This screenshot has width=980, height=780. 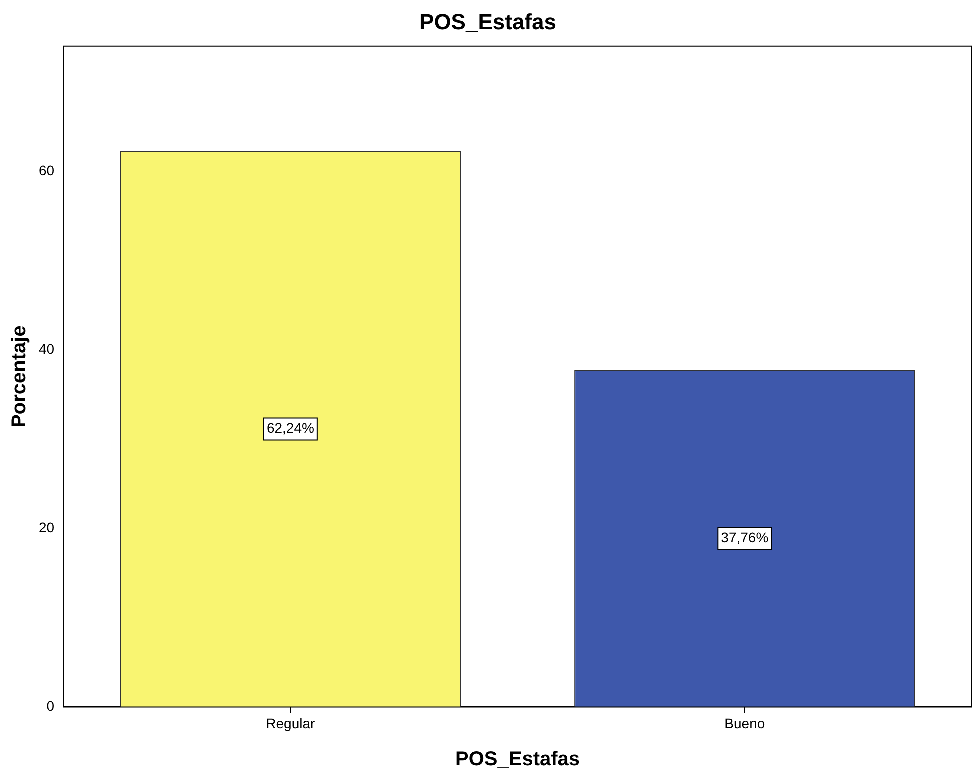 What do you see at coordinates (290, 428) in the screenshot?
I see `data-label: 62,24%` at bounding box center [290, 428].